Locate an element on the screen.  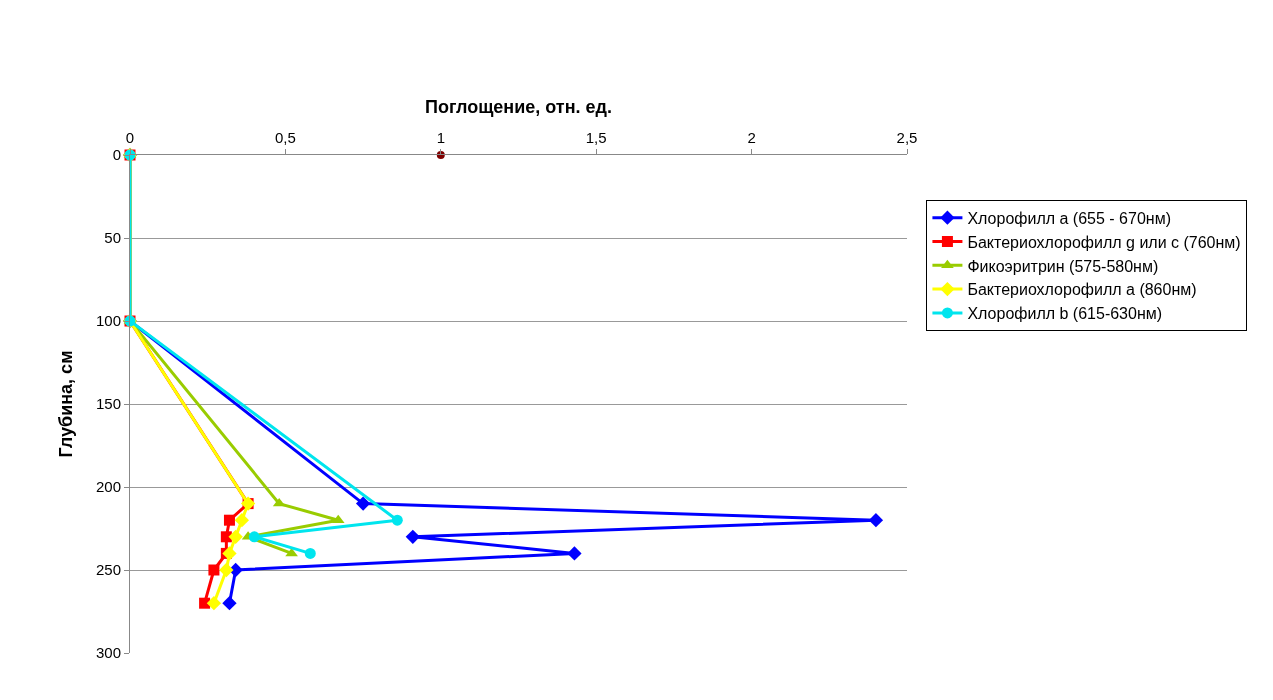
x-tick-label: 1,5 is located at coordinates (596, 137).